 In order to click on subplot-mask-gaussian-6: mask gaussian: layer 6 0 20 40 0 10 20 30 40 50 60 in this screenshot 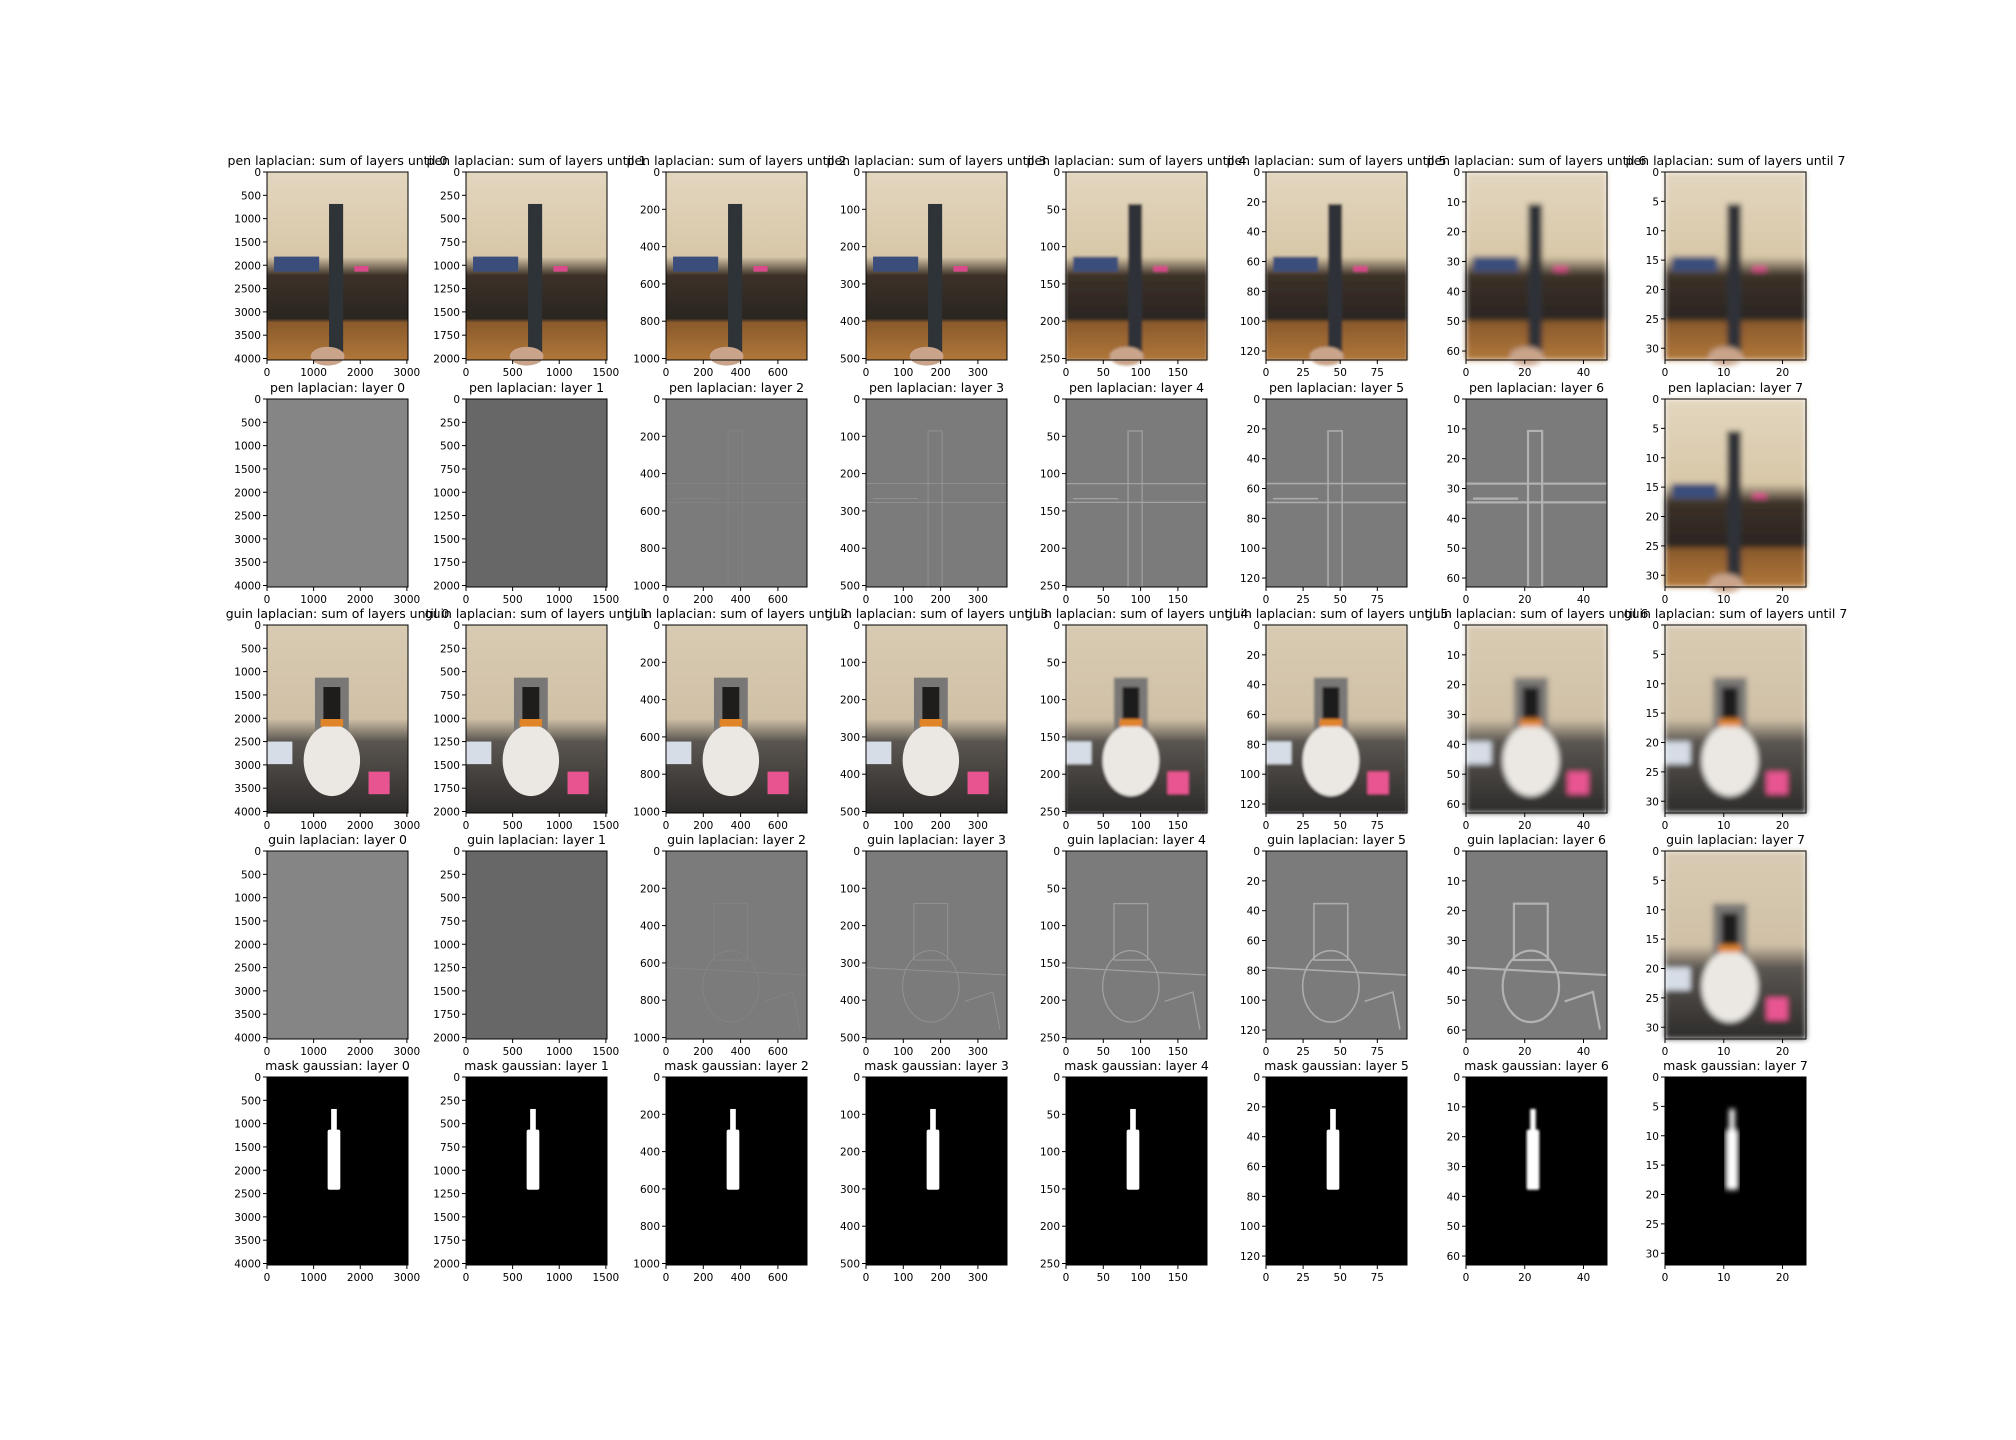, I will do `click(1528, 1171)`.